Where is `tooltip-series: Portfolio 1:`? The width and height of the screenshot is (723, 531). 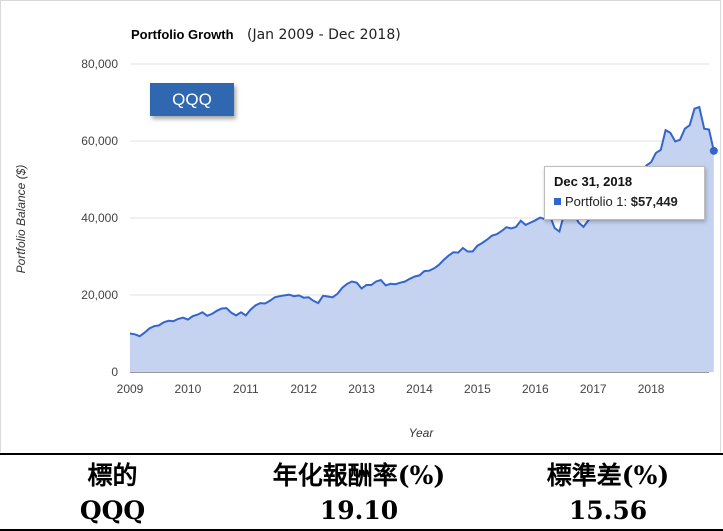
tooltip-series: Portfolio 1: is located at coordinates (596, 201).